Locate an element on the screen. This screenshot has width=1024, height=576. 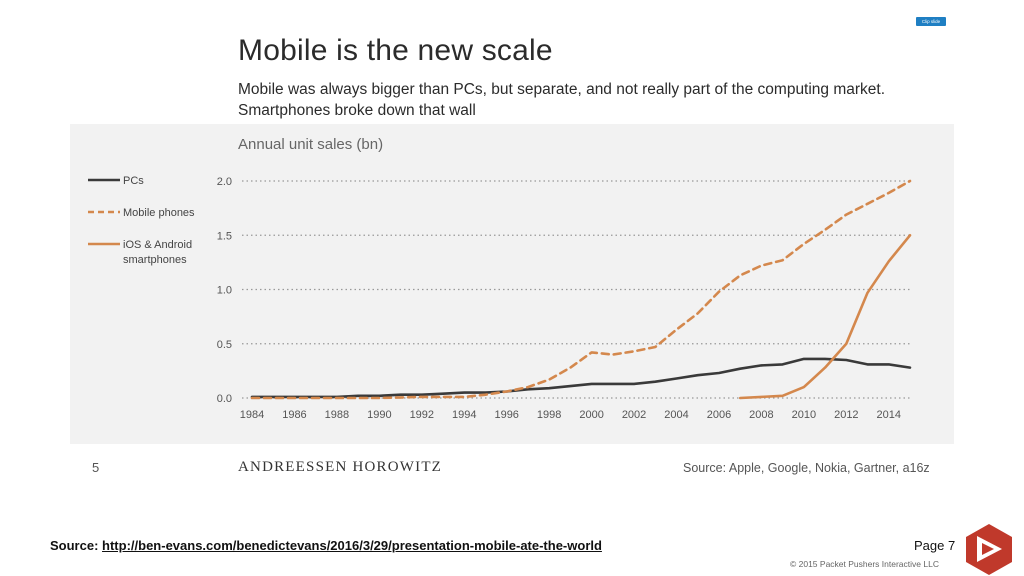
y-tick-labels: 0.0 0.5 1.0 1.5 2.0 is located at coordinates (224, 290).